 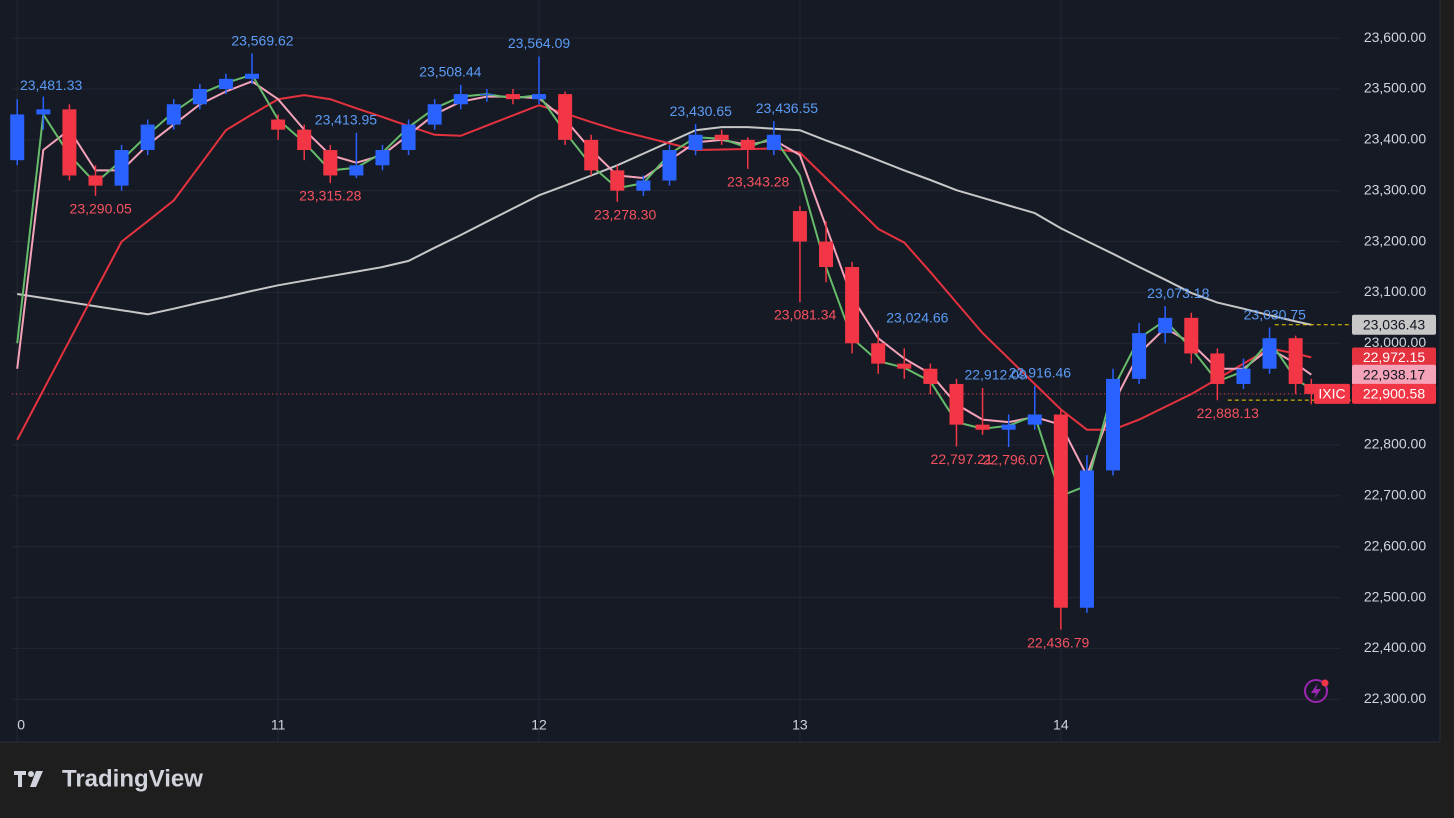 I want to click on price-tag-label: 22,938.17, so click(x=1394, y=374).